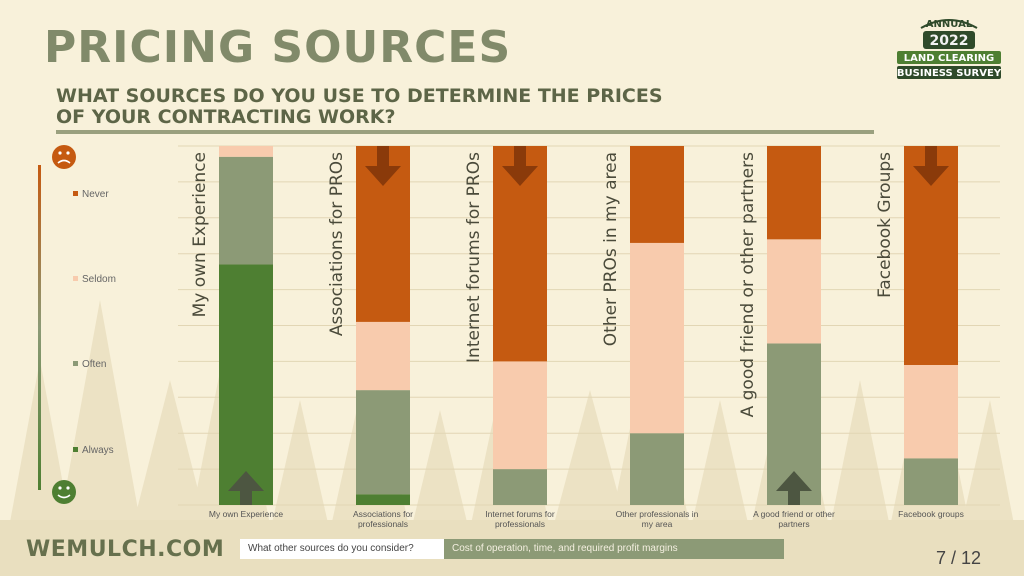  I want to click on x-axis-label: Facebook groups, so click(931, 514).